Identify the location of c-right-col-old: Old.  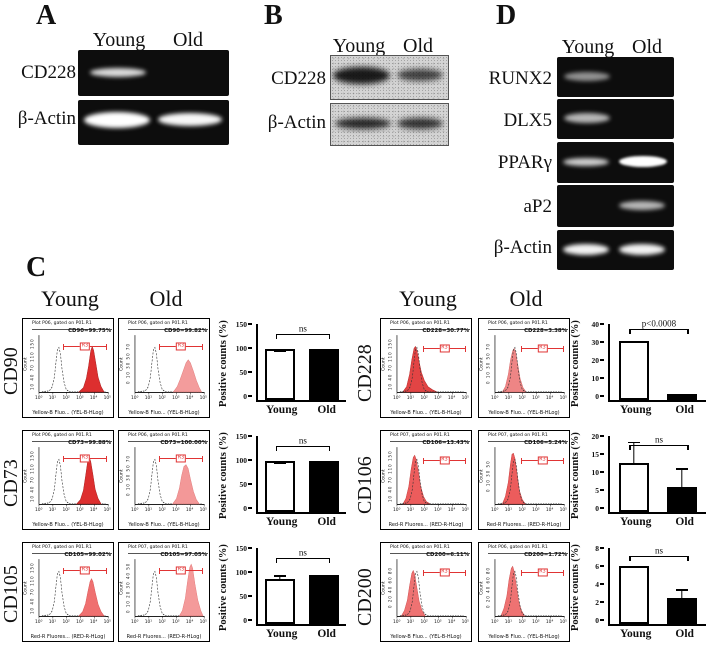
(526, 298).